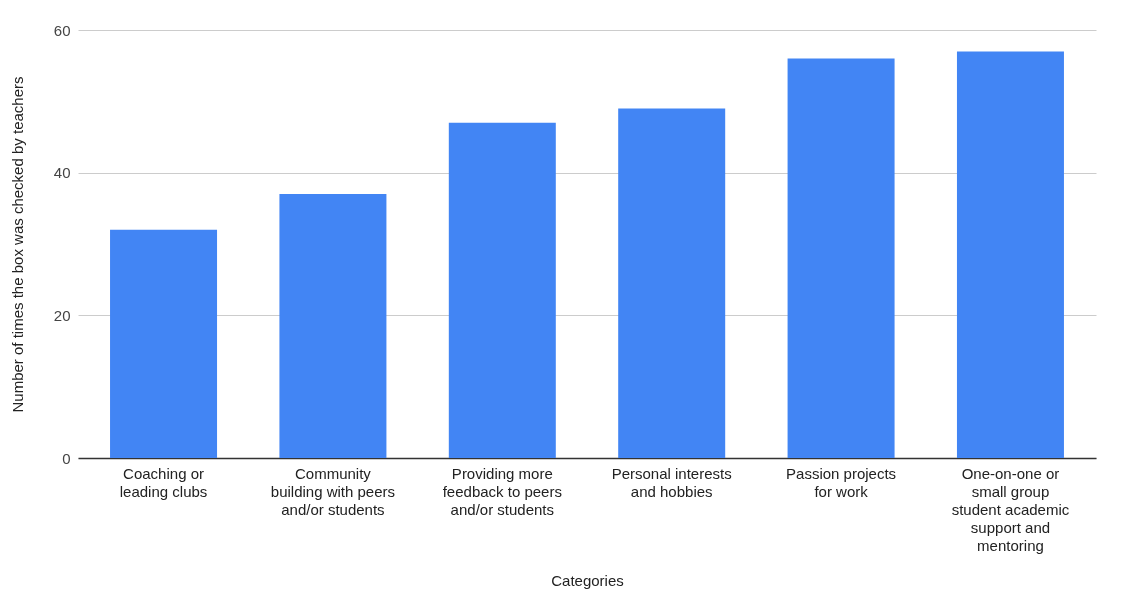 This screenshot has height=599, width=1131. Describe the element at coordinates (62, 173) in the screenshot. I see `y-tick-label: 40` at that location.